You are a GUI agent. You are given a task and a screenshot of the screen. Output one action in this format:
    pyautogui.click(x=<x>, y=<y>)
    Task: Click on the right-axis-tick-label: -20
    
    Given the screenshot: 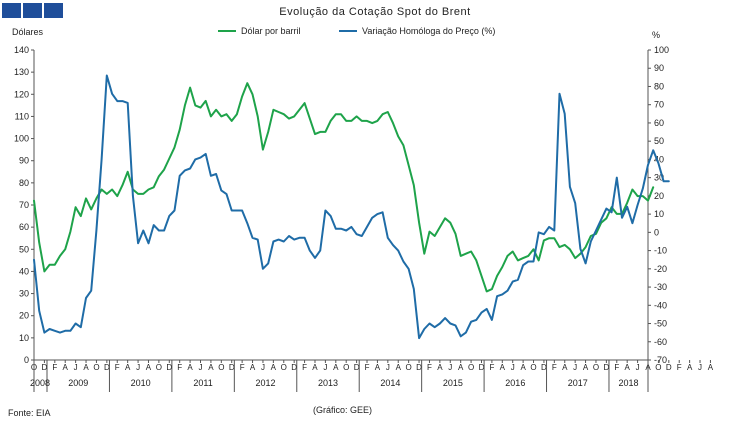 What is the action you would take?
    pyautogui.click(x=660, y=269)
    